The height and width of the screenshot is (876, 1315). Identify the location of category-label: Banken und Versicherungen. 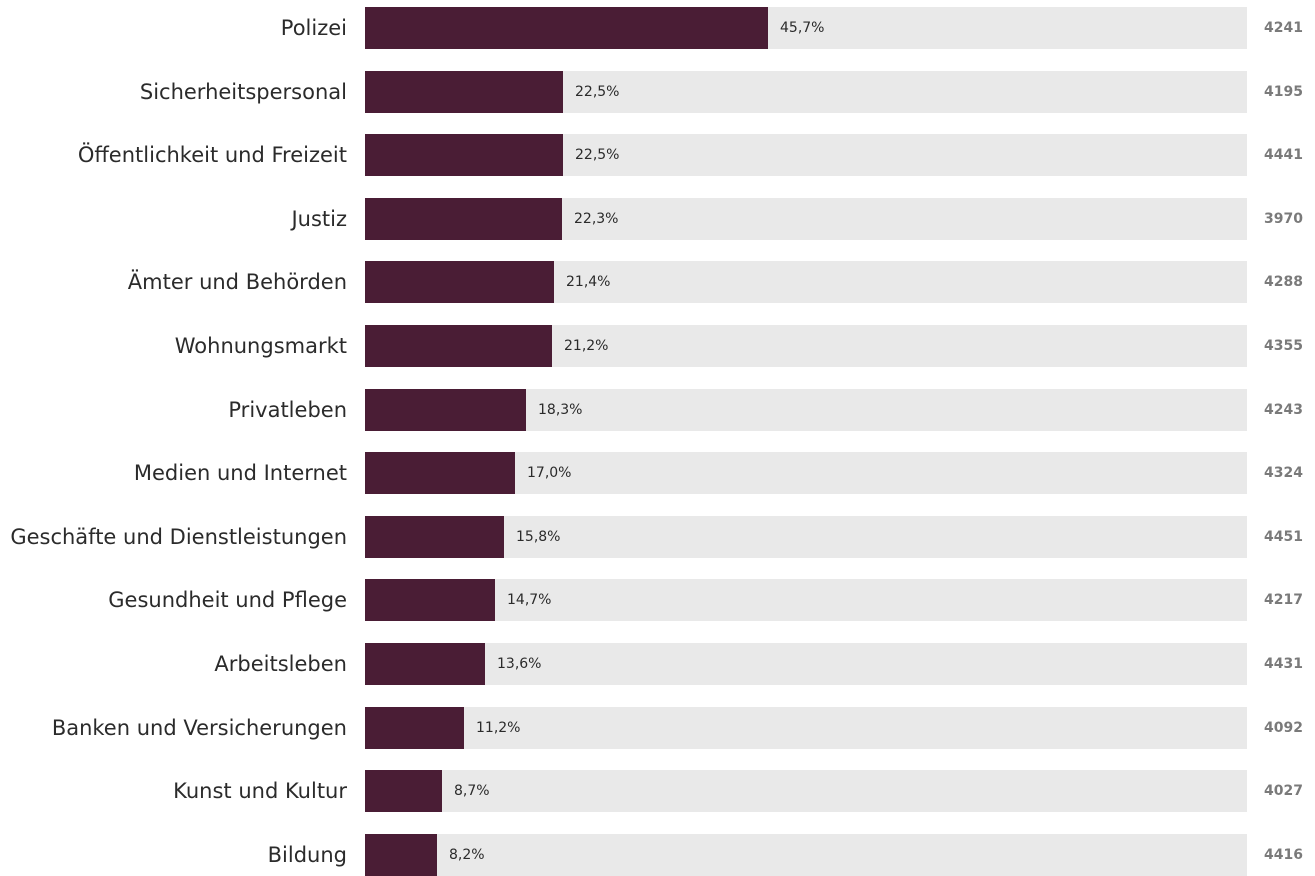
(199, 728).